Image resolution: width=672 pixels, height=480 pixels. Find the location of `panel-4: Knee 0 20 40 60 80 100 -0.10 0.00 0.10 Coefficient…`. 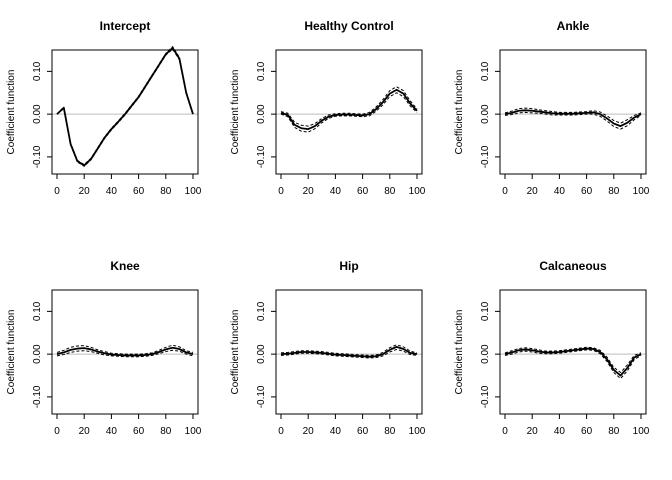

panel-4: Knee 0 20 40 60 80 100 -0.10 0.00 0.10 Coefficient… is located at coordinates (104, 348).